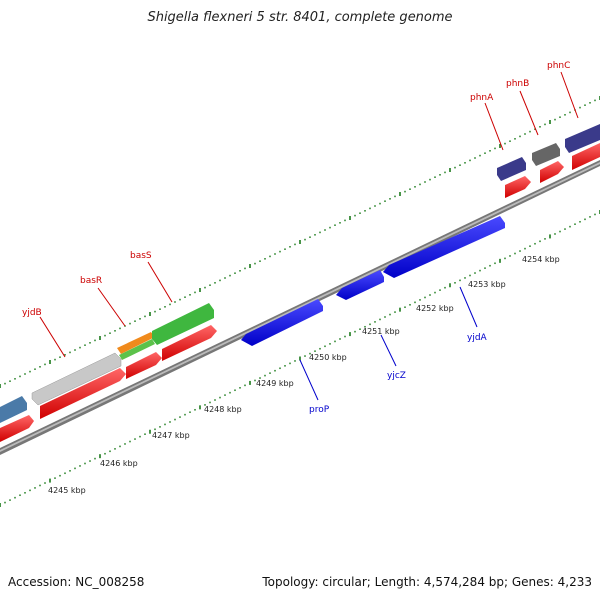 This screenshot has height=600, width=600. I want to click on scale-label: 4254 kbp, so click(541, 259).